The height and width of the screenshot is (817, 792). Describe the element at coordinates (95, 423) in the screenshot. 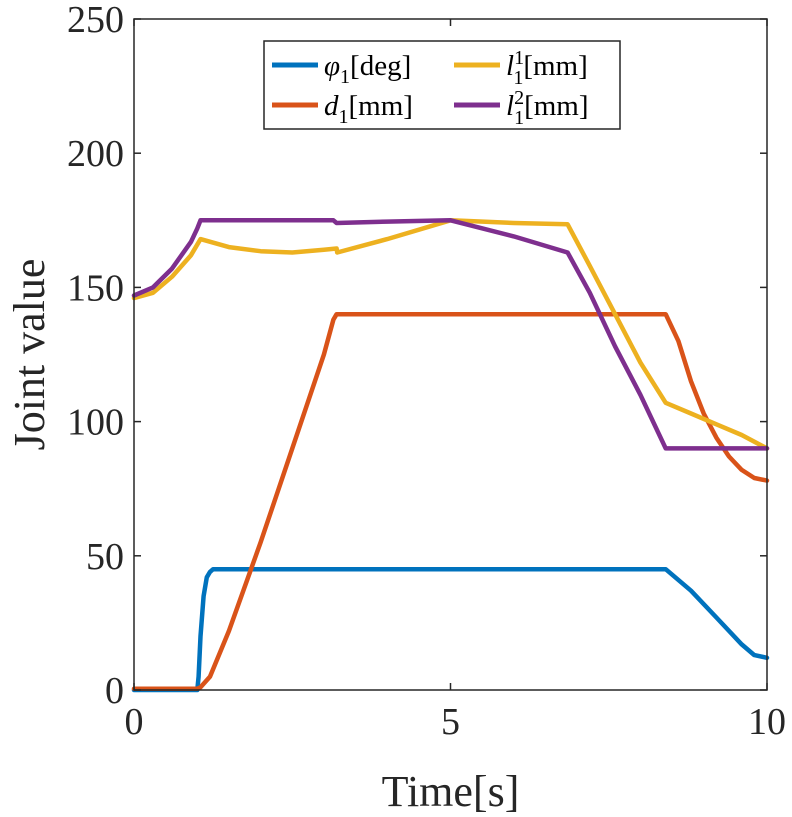

I see `y-tick-label: 100` at that location.